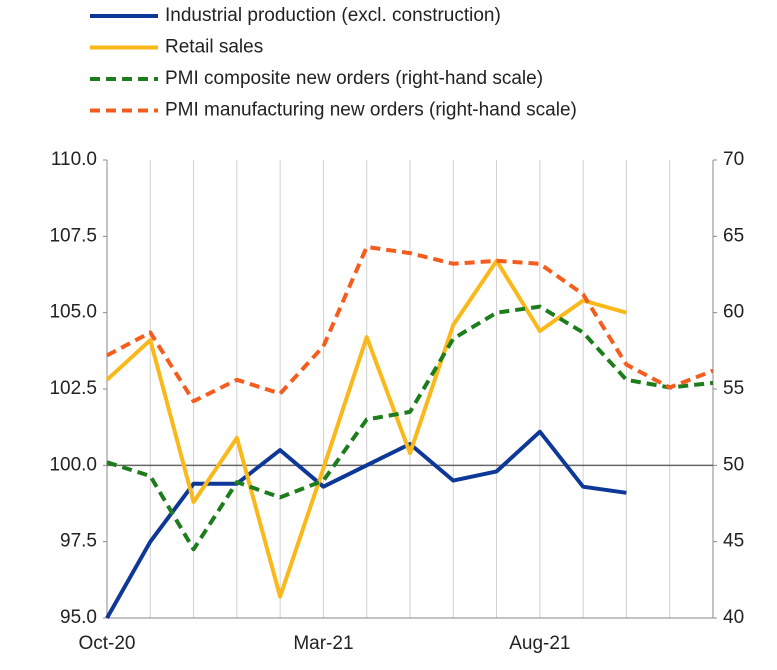  I want to click on y2-tick-label: 60, so click(733, 312).